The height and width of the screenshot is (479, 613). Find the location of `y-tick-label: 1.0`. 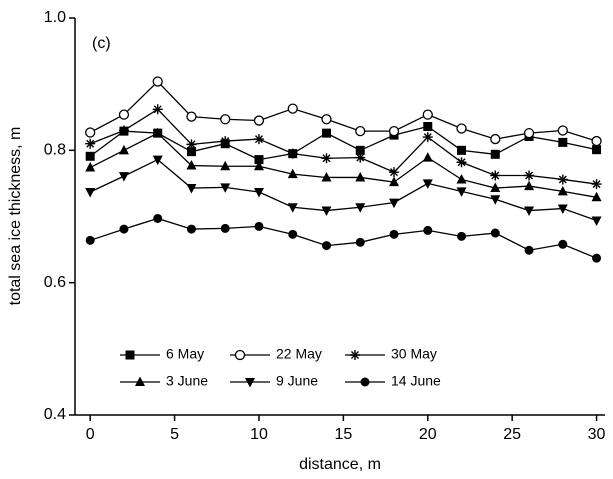

y-tick-label: 1.0 is located at coordinates (55, 17).